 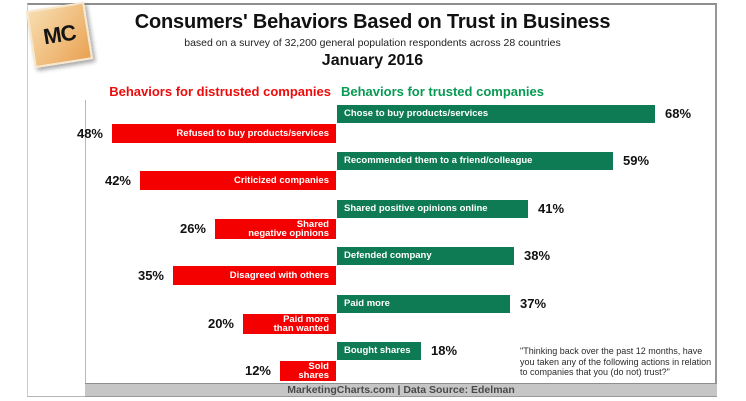 What do you see at coordinates (444, 350) in the screenshot?
I see `trusted-bar-value: 18%` at bounding box center [444, 350].